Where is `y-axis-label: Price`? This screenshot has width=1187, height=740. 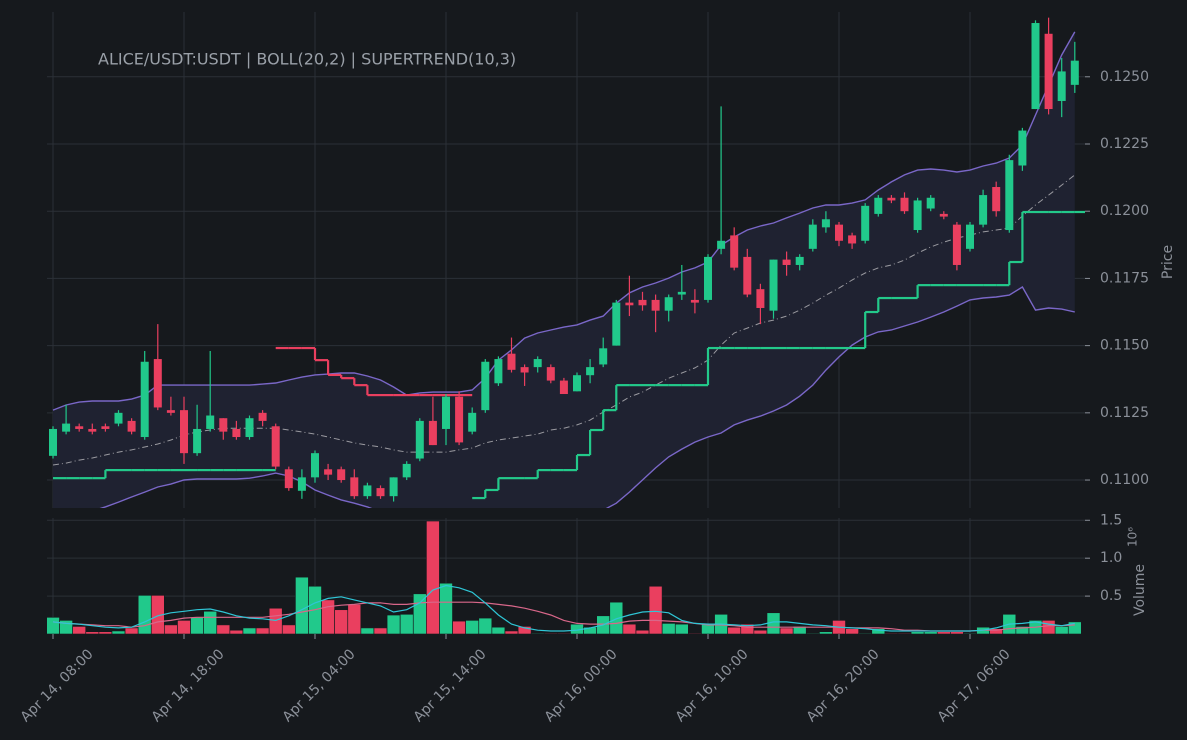 y-axis-label: Price is located at coordinates (1168, 262).